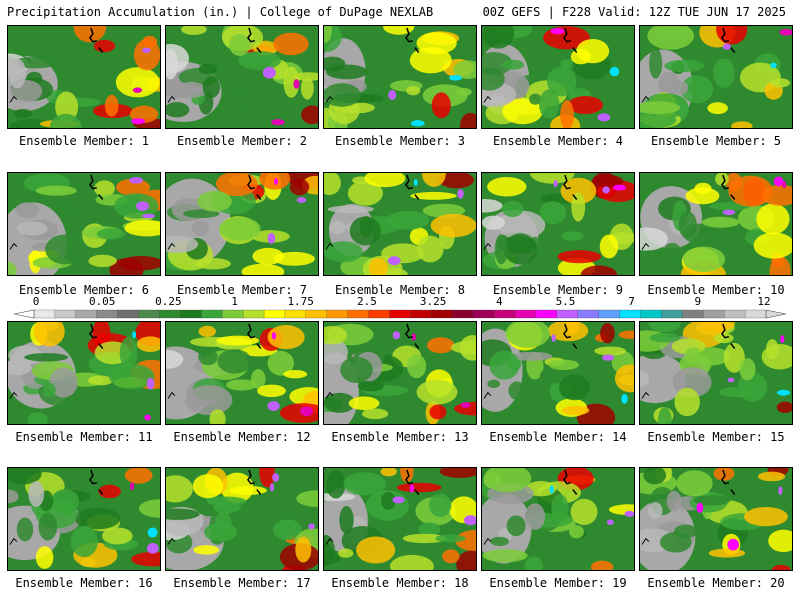 The width and height of the screenshot is (800, 600). I want to click on ensemble-member-label: Ensemble Member: 9, so click(558, 290).